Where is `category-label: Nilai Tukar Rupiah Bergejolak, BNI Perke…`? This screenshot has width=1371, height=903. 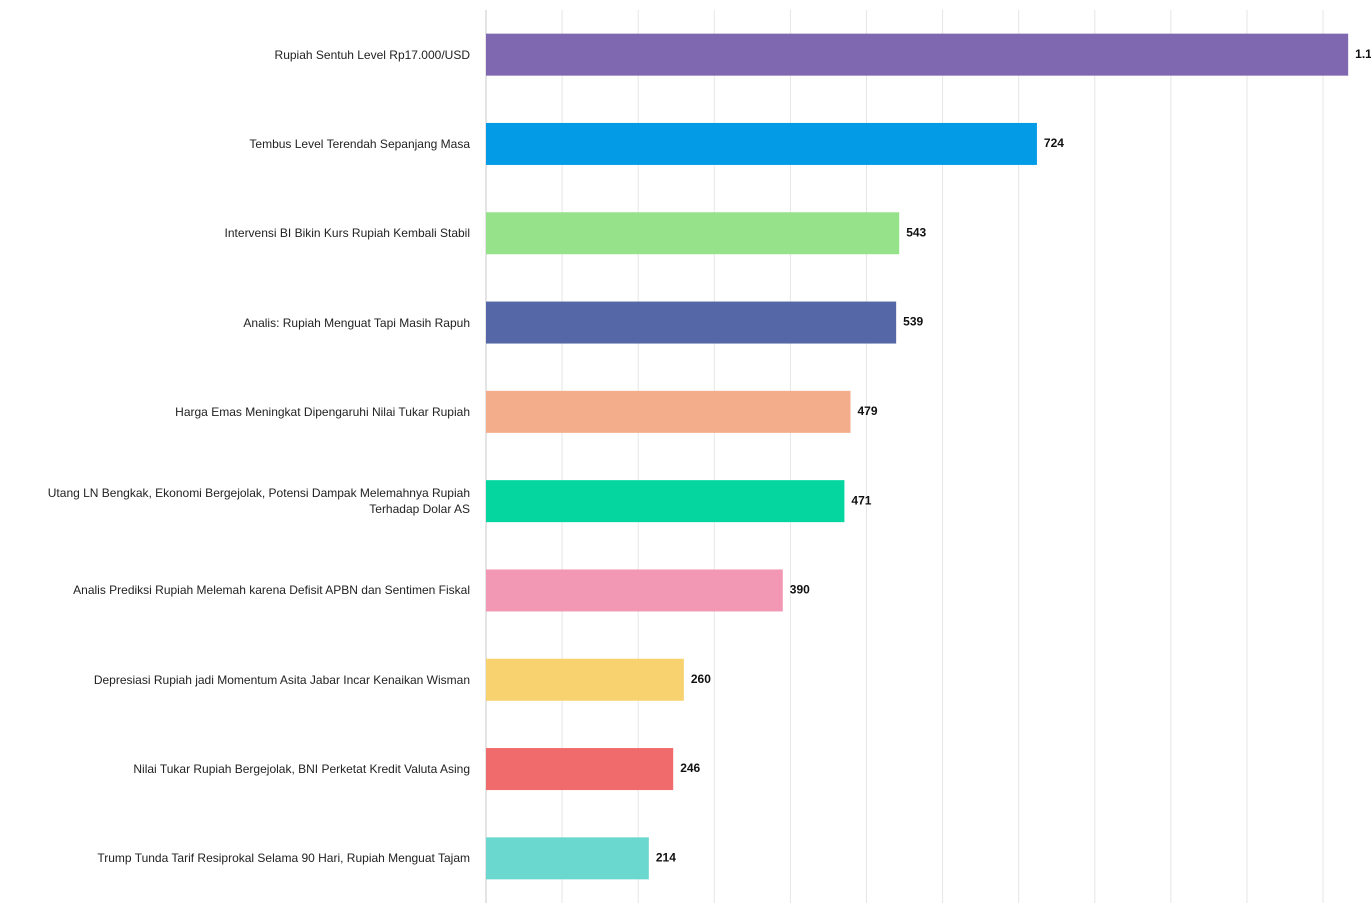 category-label: Nilai Tukar Rupiah Bergejolak, BNI Perke… is located at coordinates (301, 769).